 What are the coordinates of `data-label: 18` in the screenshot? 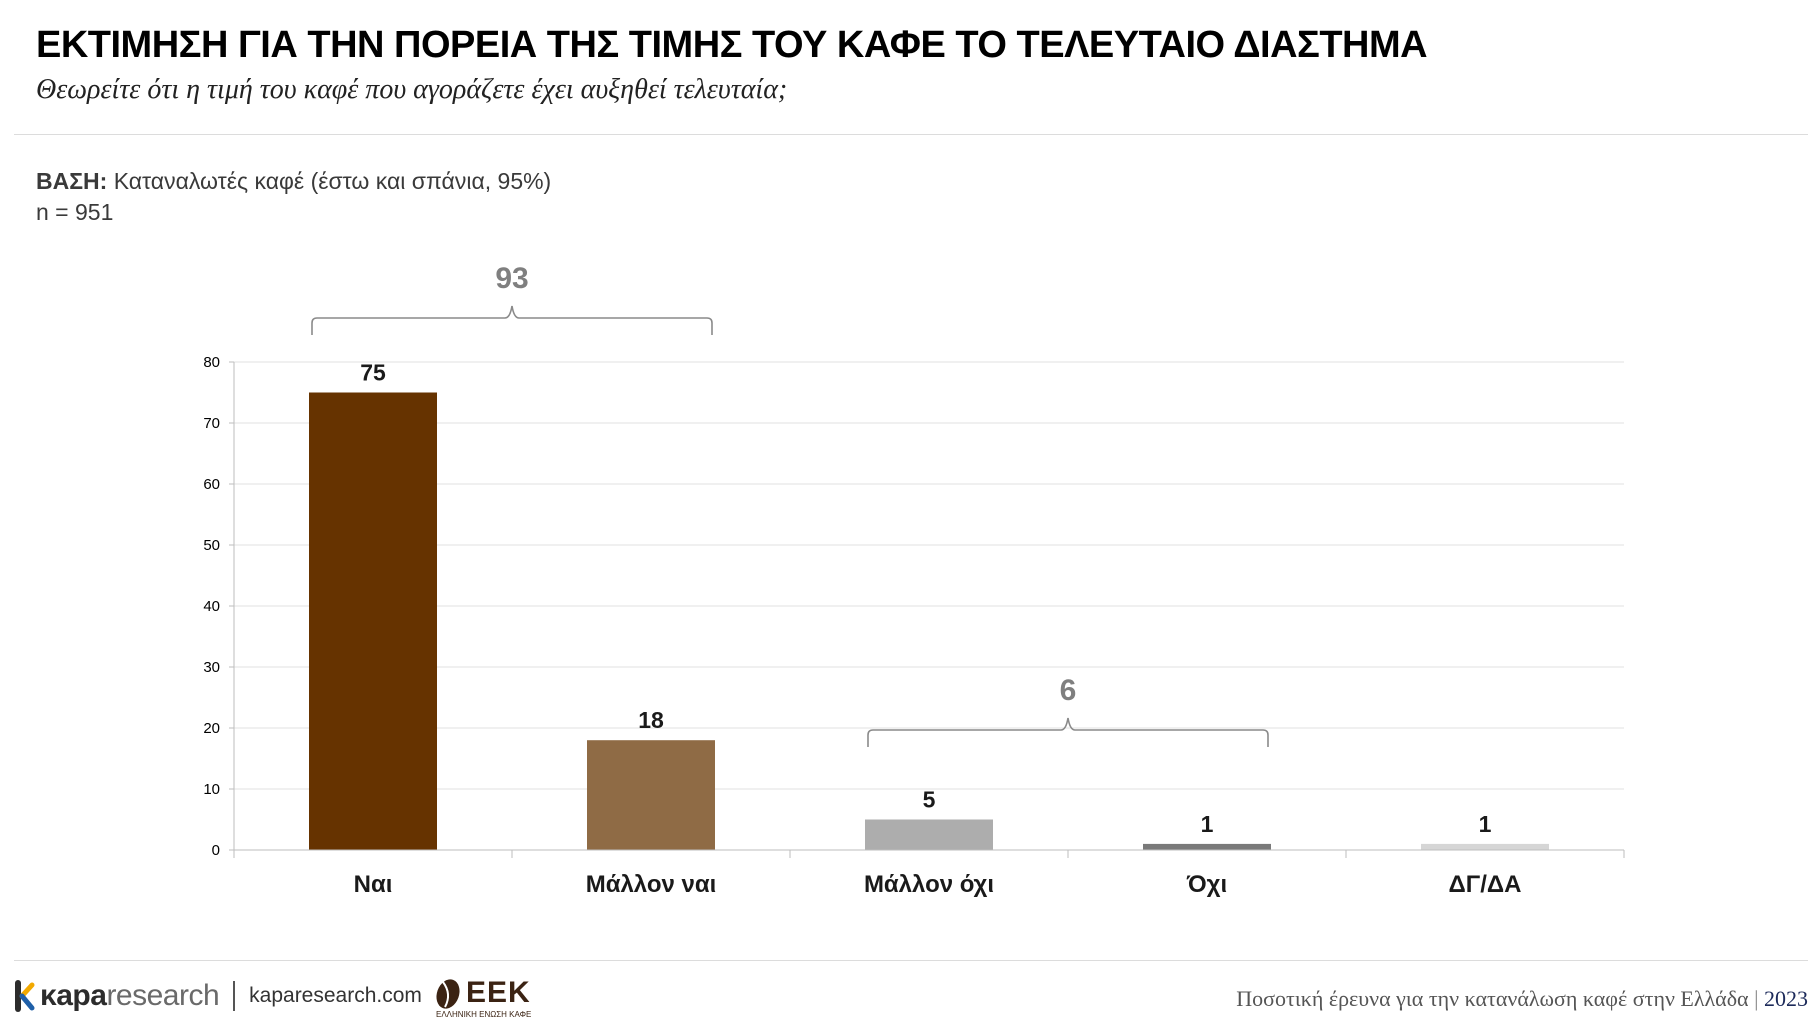 It's located at (651, 720).